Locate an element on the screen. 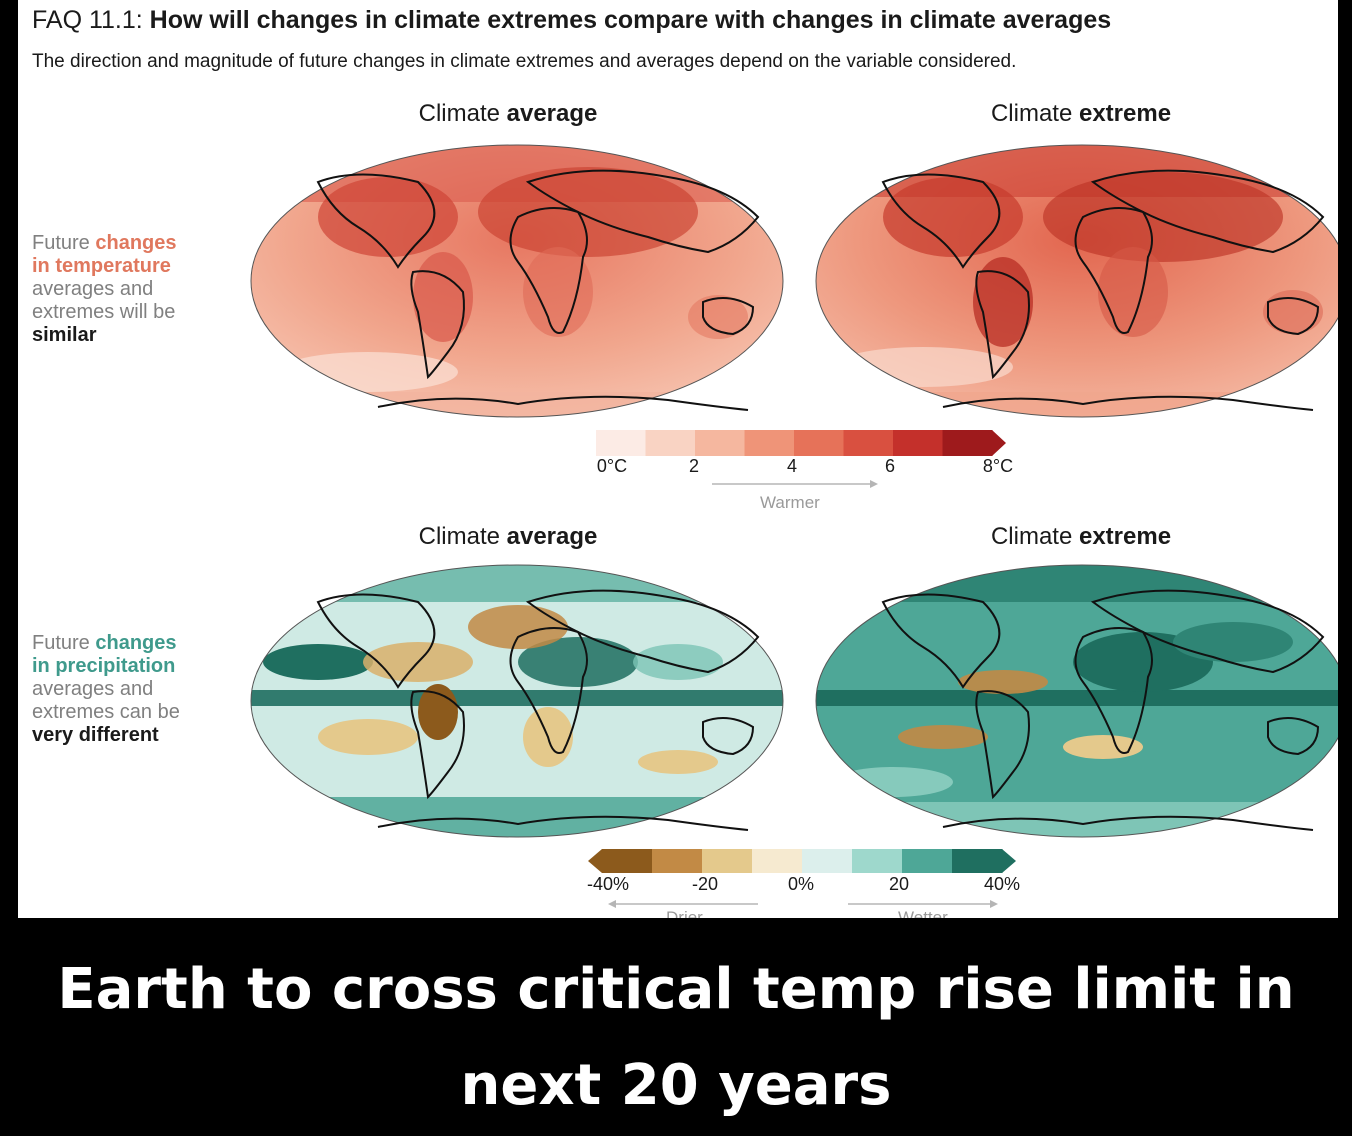 Image resolution: width=1352 pixels, height=1136 pixels. precipitation-extreme-map is located at coordinates (1076, 701).